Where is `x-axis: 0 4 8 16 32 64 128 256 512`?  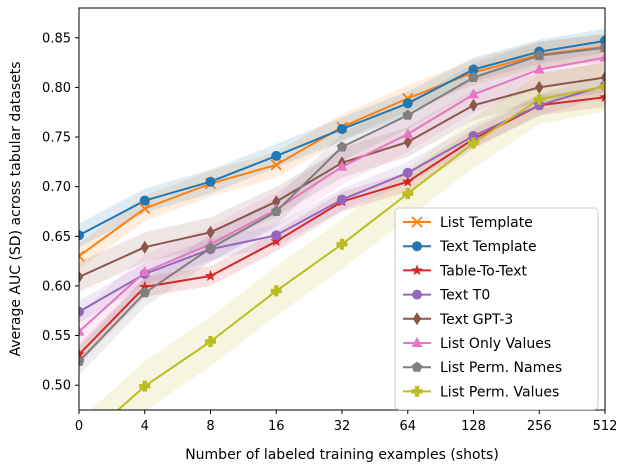 x-axis: 0 4 8 16 32 64 128 256 512 is located at coordinates (346, 422).